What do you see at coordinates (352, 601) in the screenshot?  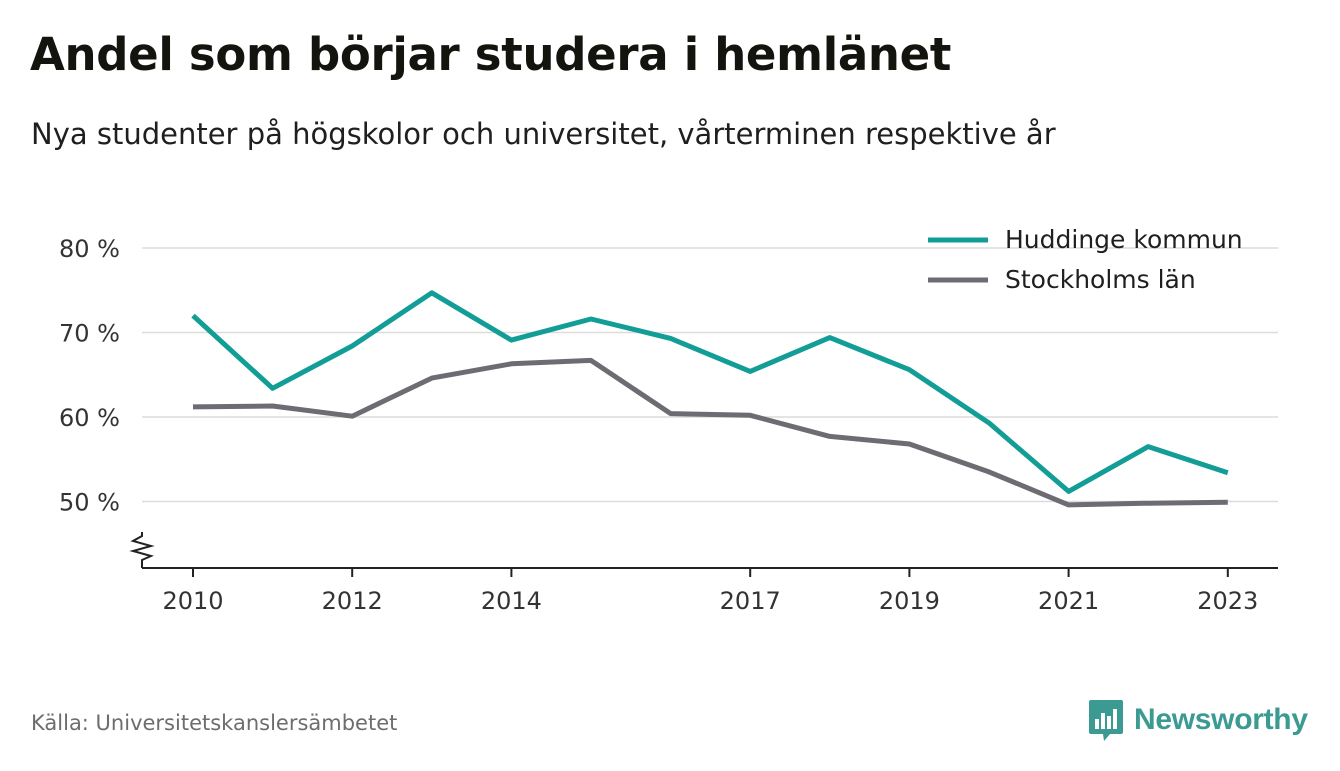 I see `x-tick-label: 2012` at bounding box center [352, 601].